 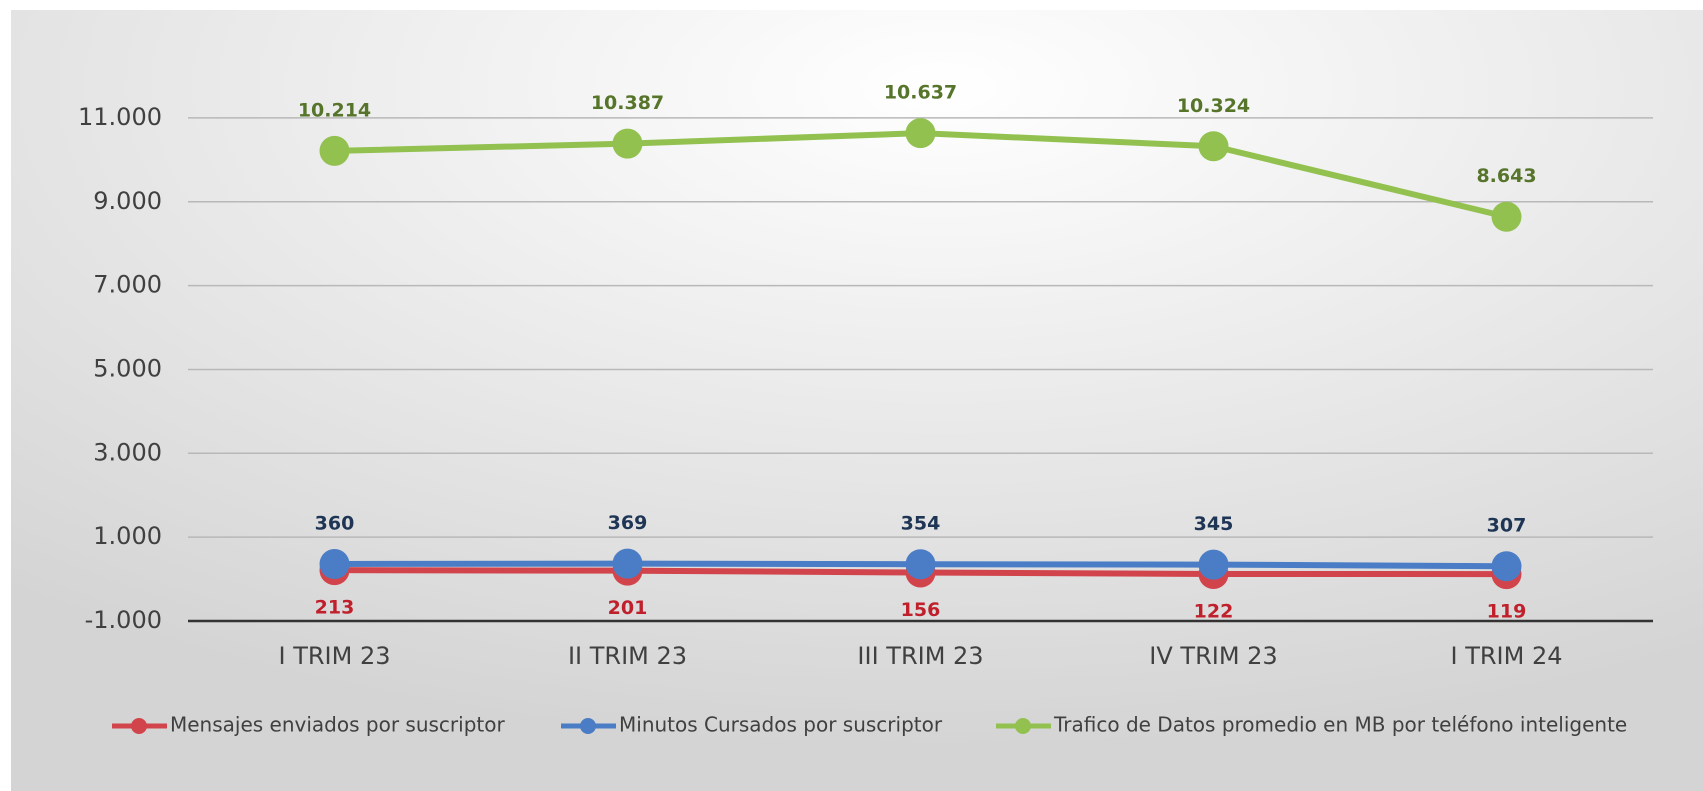 I want to click on legend-label: Mensajes enviados por suscriptor, so click(x=337, y=725).